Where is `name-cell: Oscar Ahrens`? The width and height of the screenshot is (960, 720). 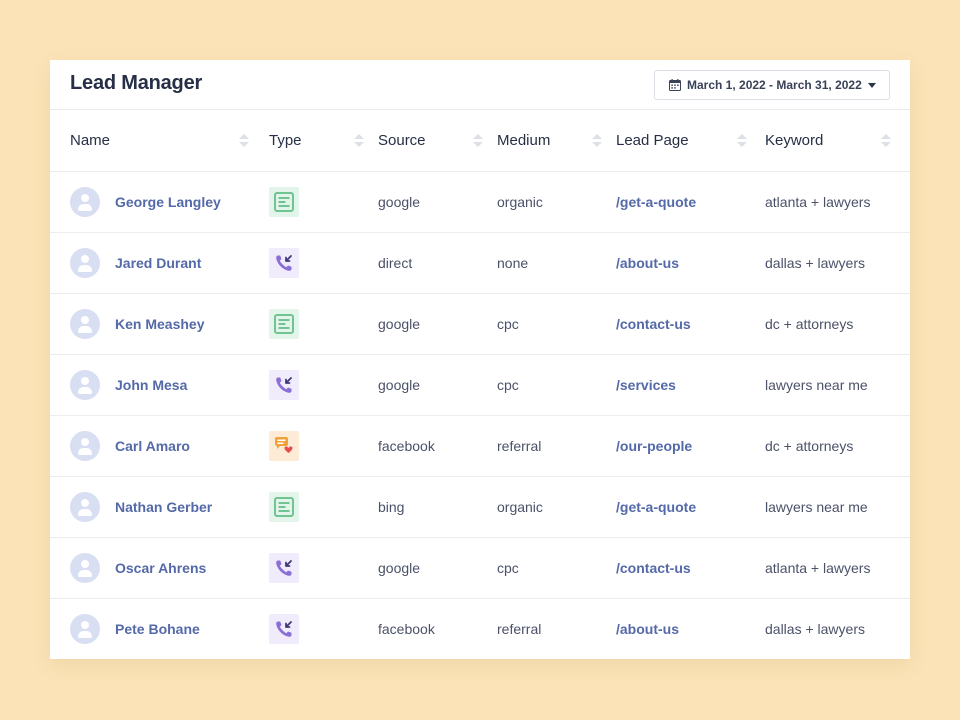
name-cell: Oscar Ahrens is located at coordinates (159, 568).